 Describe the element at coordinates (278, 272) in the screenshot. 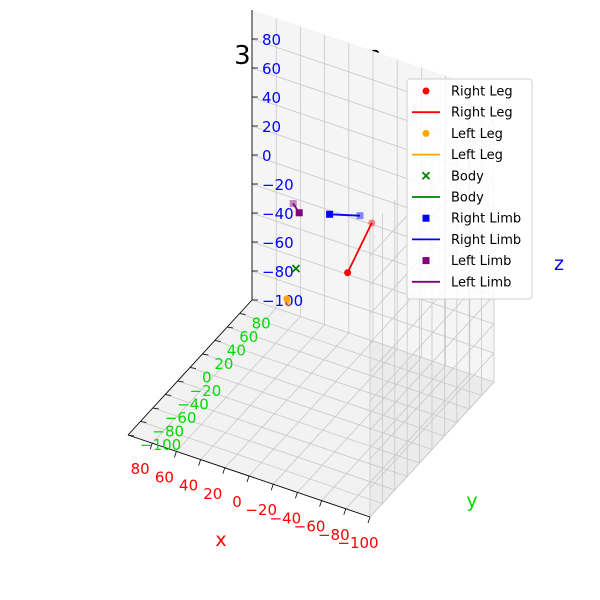

I see `z-tick-label: −80` at that location.